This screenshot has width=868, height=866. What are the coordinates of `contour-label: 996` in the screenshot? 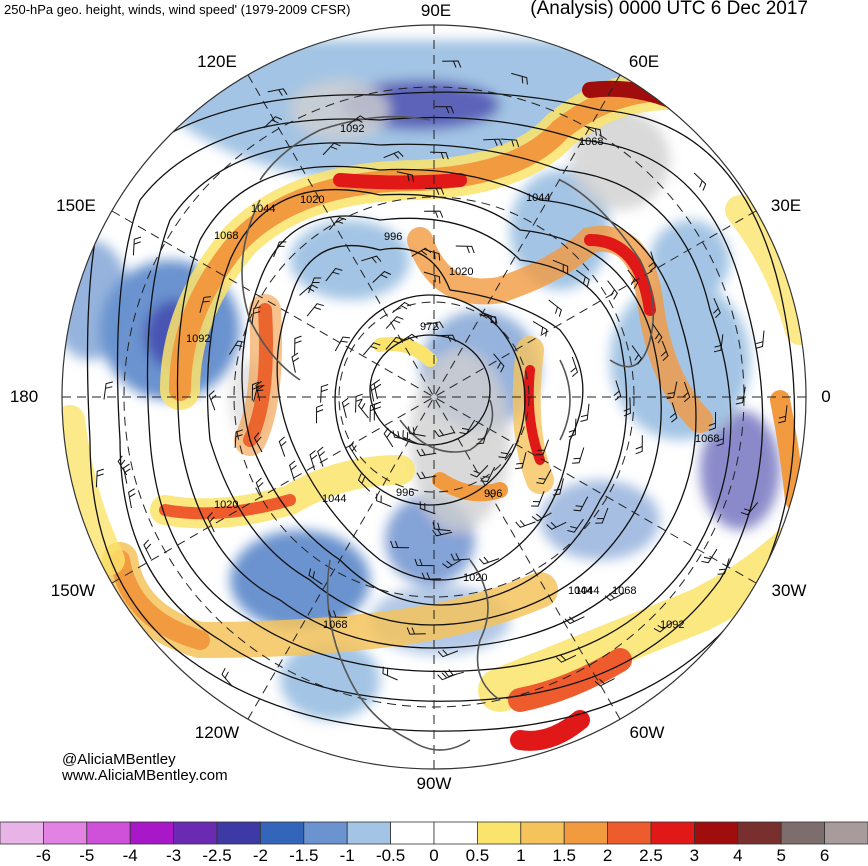 It's located at (493, 494).